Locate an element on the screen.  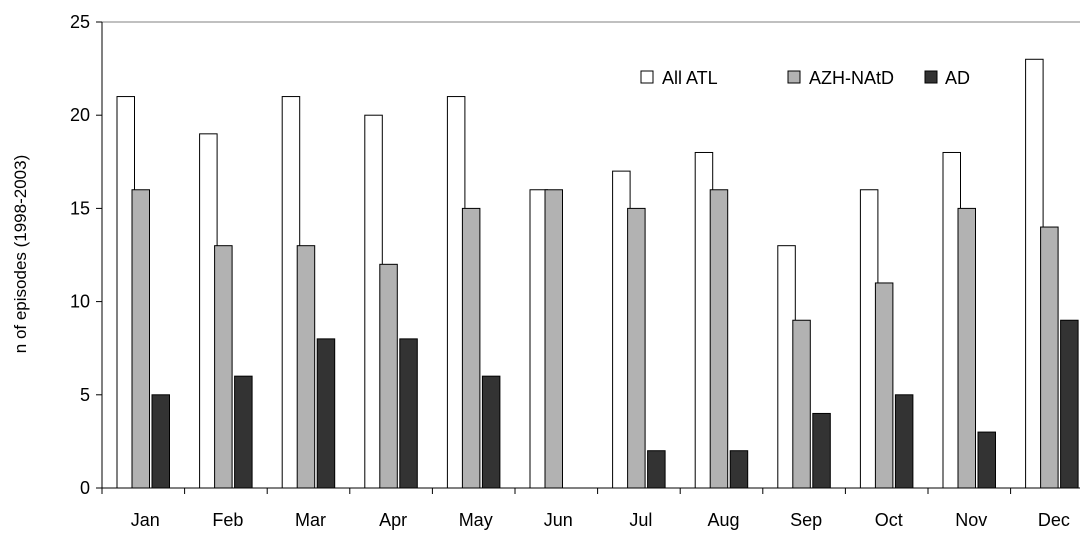
bar-azh-natd-sep is located at coordinates (802, 404).